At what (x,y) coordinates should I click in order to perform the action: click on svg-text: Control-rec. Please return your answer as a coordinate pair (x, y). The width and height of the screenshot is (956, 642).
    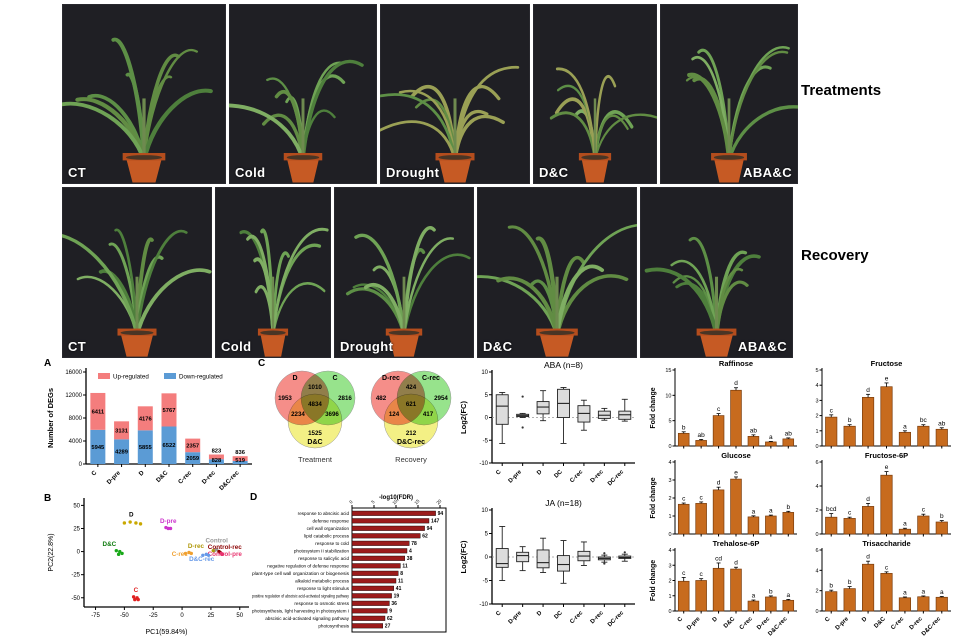
    Looking at the image, I should click on (225, 547).